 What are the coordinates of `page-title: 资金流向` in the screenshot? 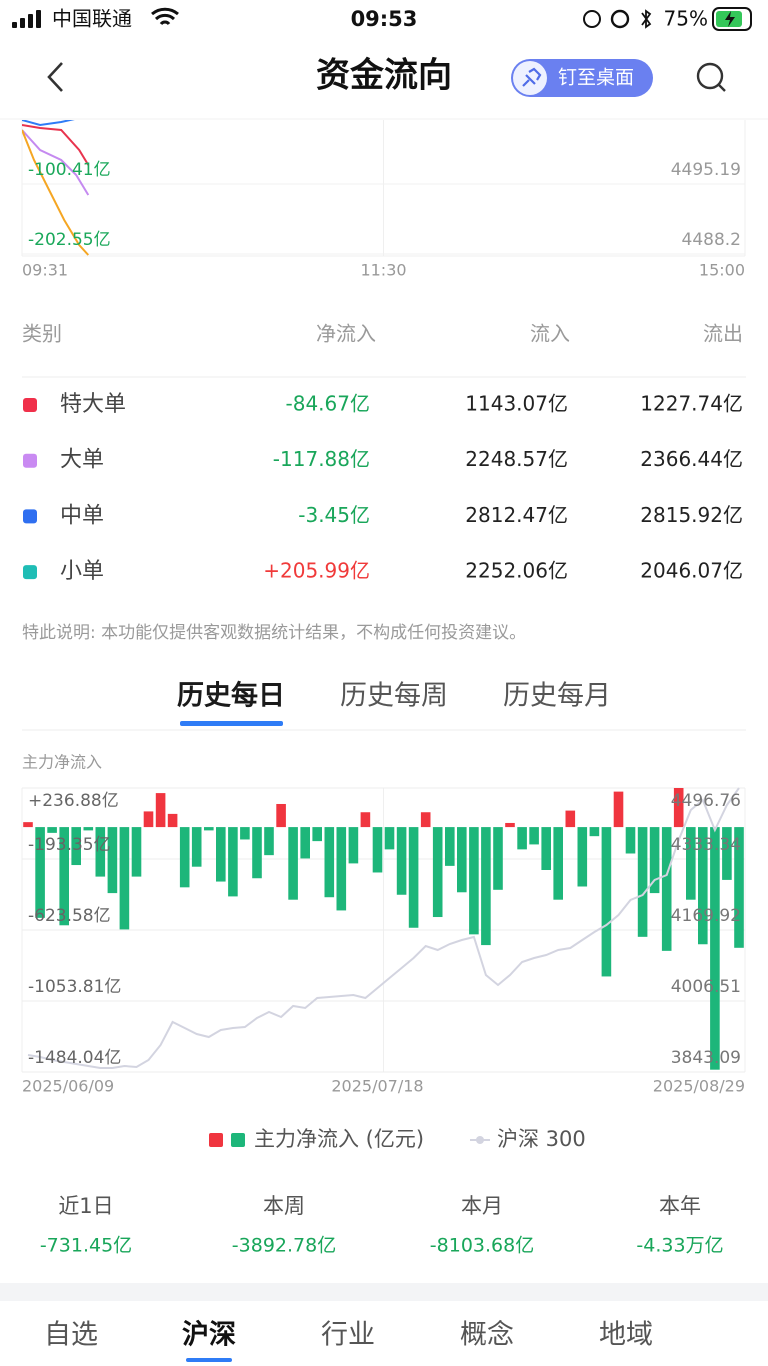 It's located at (384, 76).